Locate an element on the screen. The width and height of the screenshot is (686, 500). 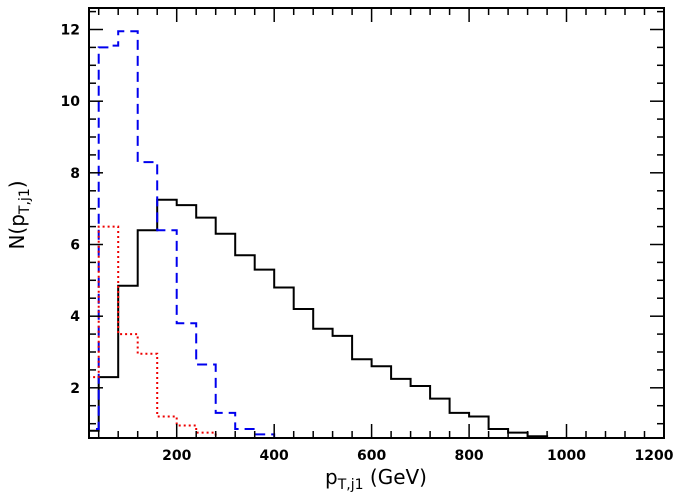
x-tick-label: 600 is located at coordinates (371, 456).